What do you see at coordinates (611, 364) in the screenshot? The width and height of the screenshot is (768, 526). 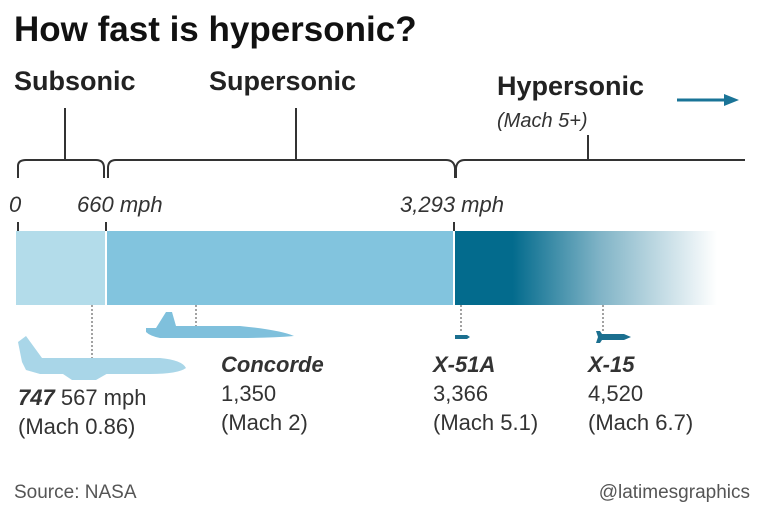 I see `aircraft-name: X-15` at bounding box center [611, 364].